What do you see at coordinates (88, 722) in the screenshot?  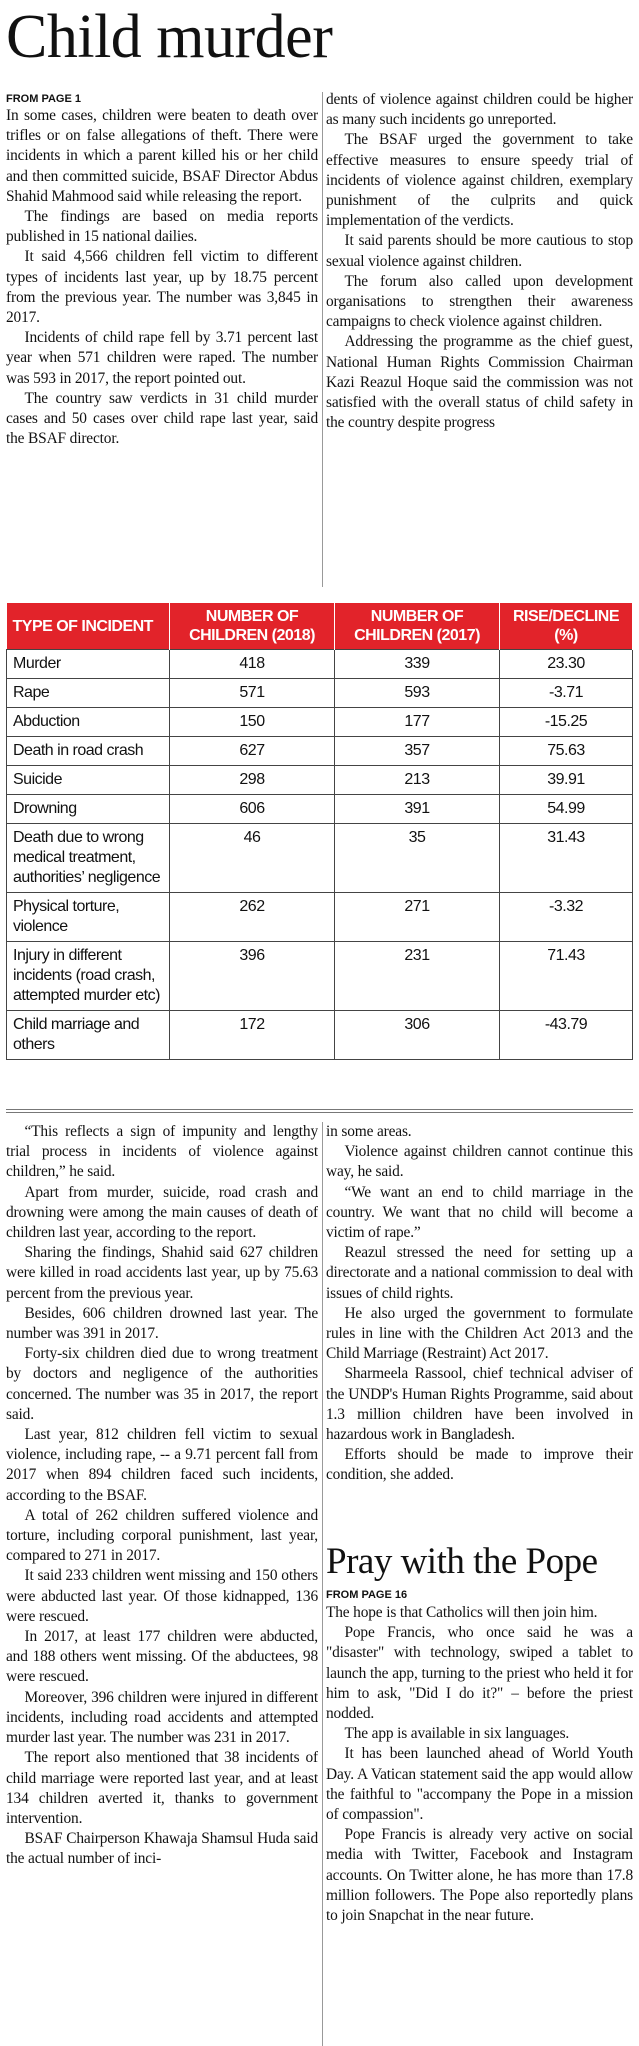 I see `table-cell: Abduction` at bounding box center [88, 722].